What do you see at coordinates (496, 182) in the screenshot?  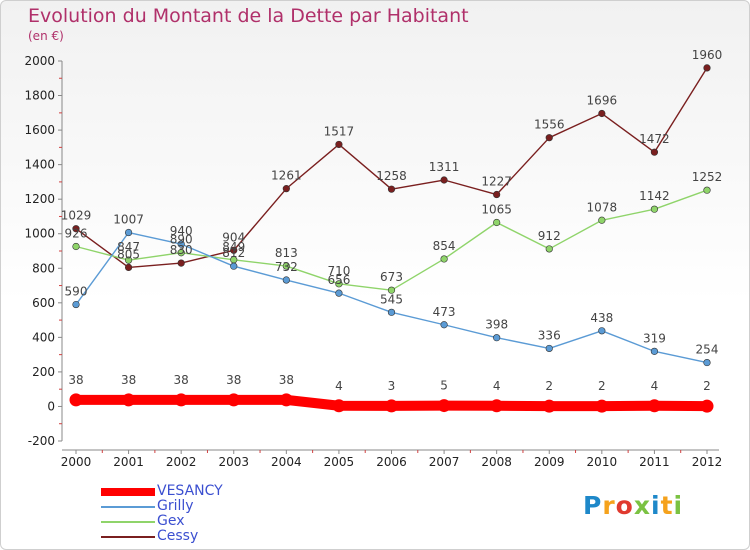 I see `data-label-cessy: 1227` at bounding box center [496, 182].